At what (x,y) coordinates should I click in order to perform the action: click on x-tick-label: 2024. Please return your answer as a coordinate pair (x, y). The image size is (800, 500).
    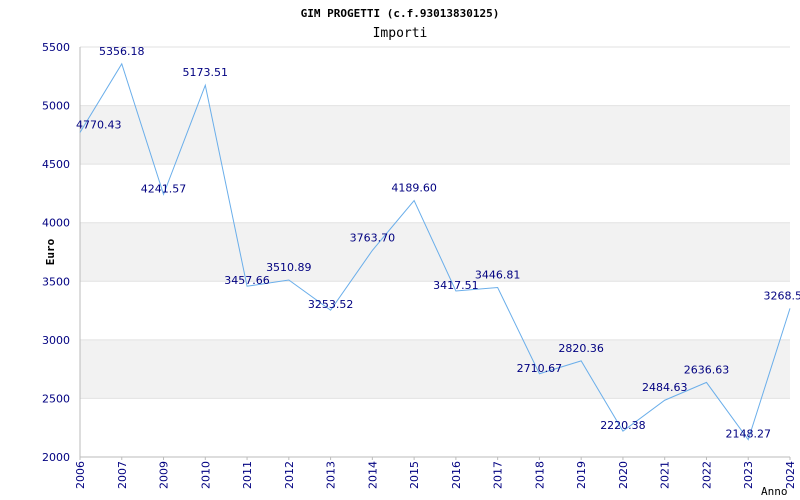
    Looking at the image, I should click on (790, 475).